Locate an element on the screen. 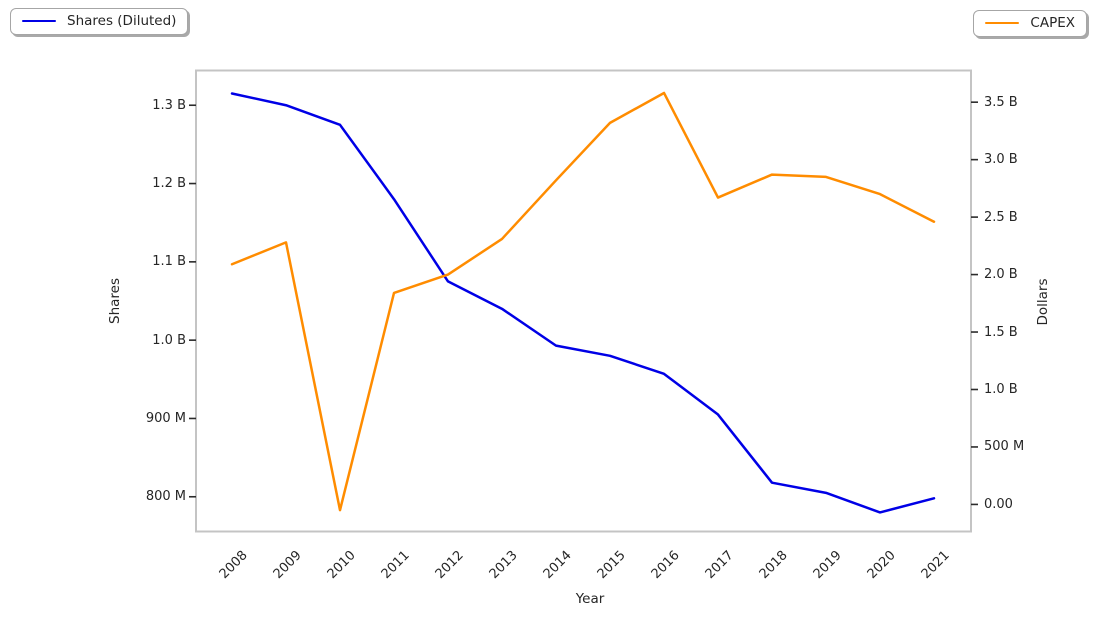 This screenshot has width=1094, height=618. x-axis-title: Year is located at coordinates (590, 599).